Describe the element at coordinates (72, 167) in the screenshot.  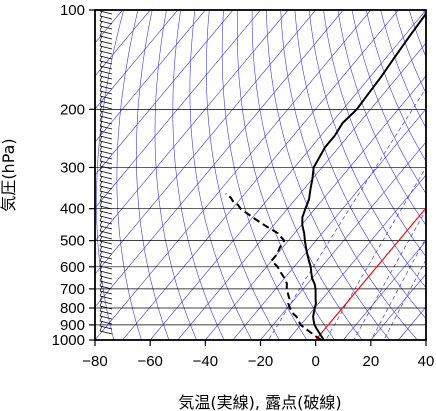
I see `y-tick-label: 300` at that location.